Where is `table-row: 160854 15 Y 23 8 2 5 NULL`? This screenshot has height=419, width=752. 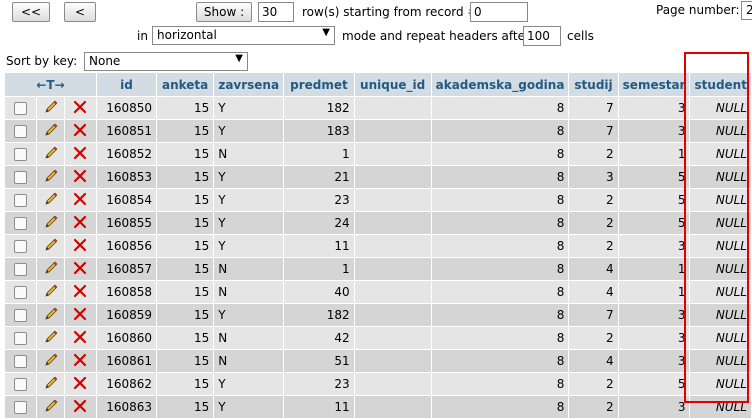 table-row: 160854 15 Y 23 8 2 5 NULL is located at coordinates (378, 200).